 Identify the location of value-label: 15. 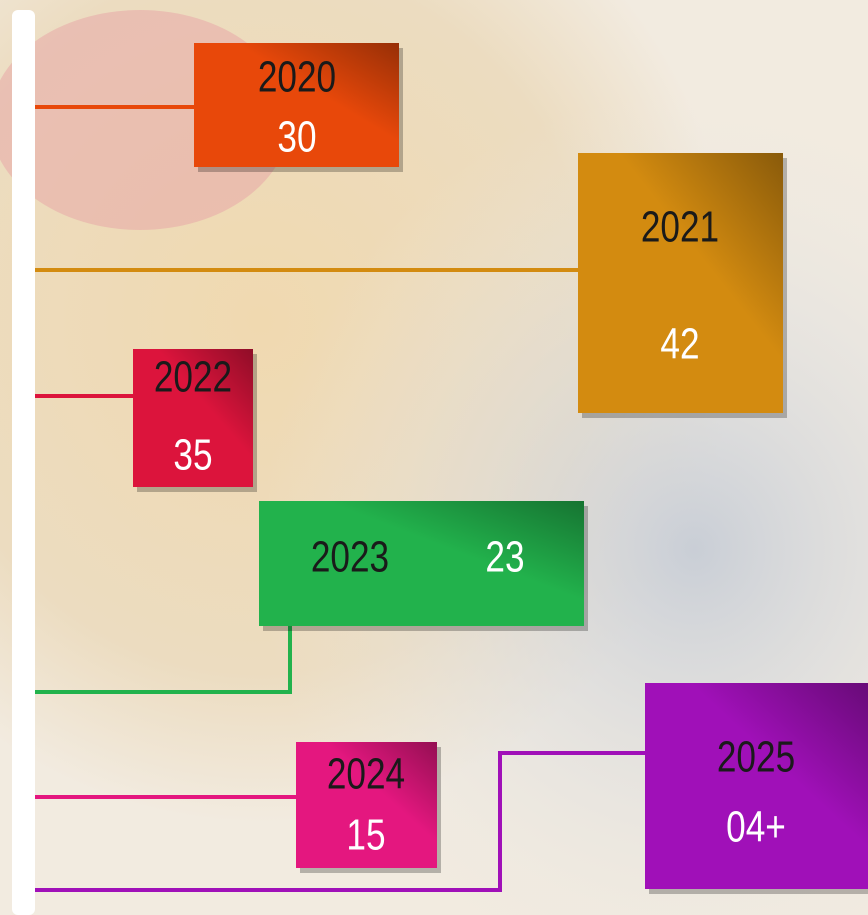
(365, 835).